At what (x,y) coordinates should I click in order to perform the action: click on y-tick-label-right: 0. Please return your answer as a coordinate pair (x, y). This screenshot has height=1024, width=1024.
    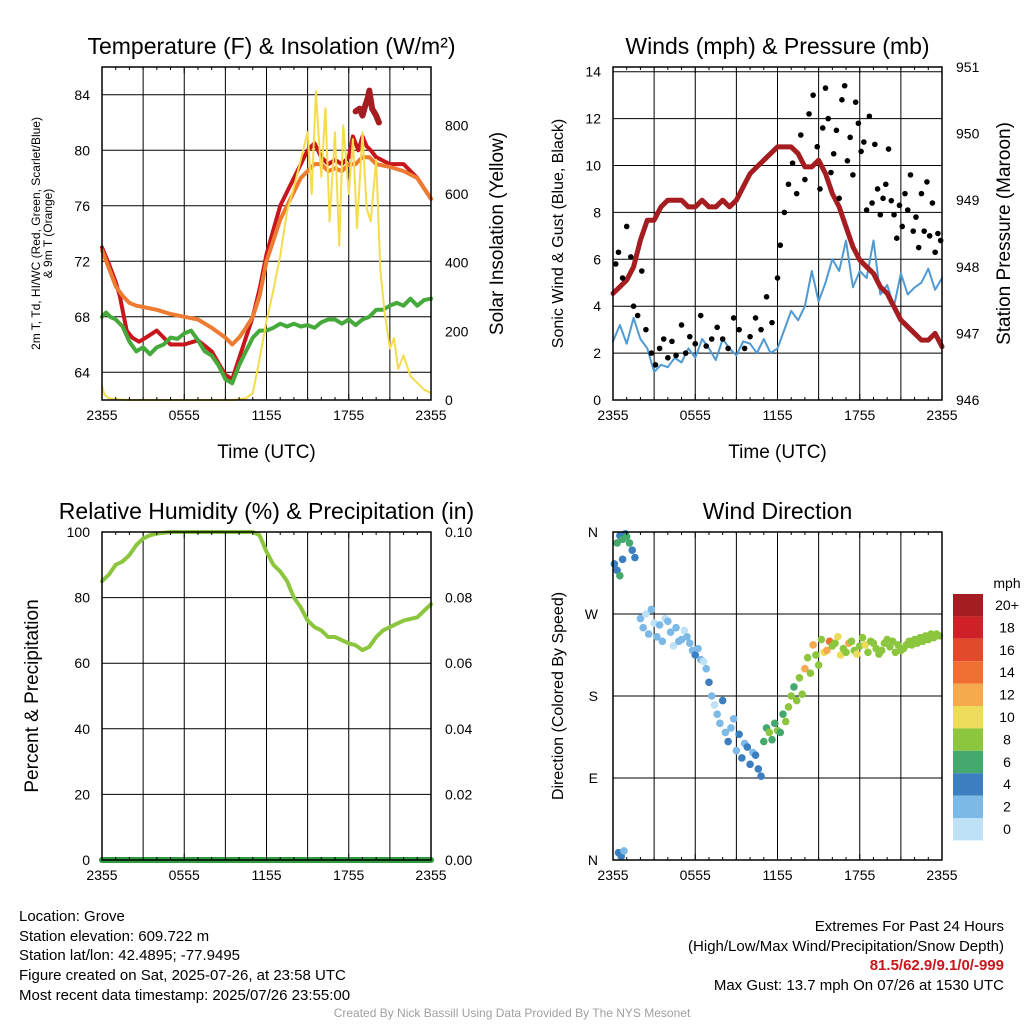
    Looking at the image, I should click on (449, 400).